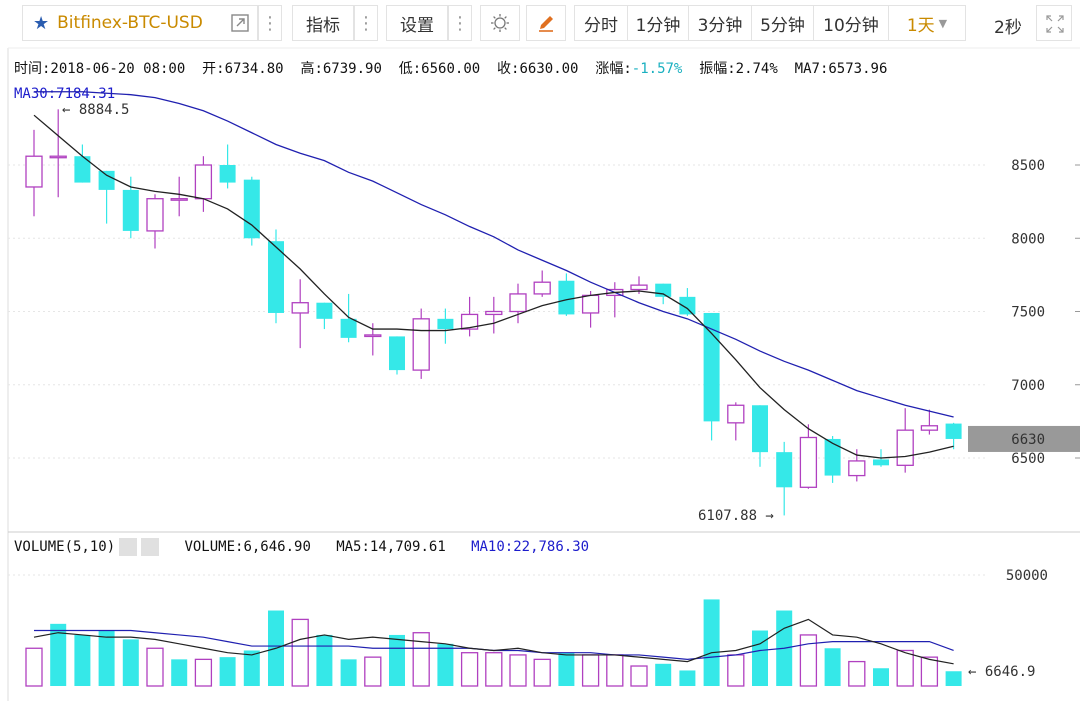 The height and width of the screenshot is (701, 1080). I want to click on fullscreen-icon, so click(1054, 23).